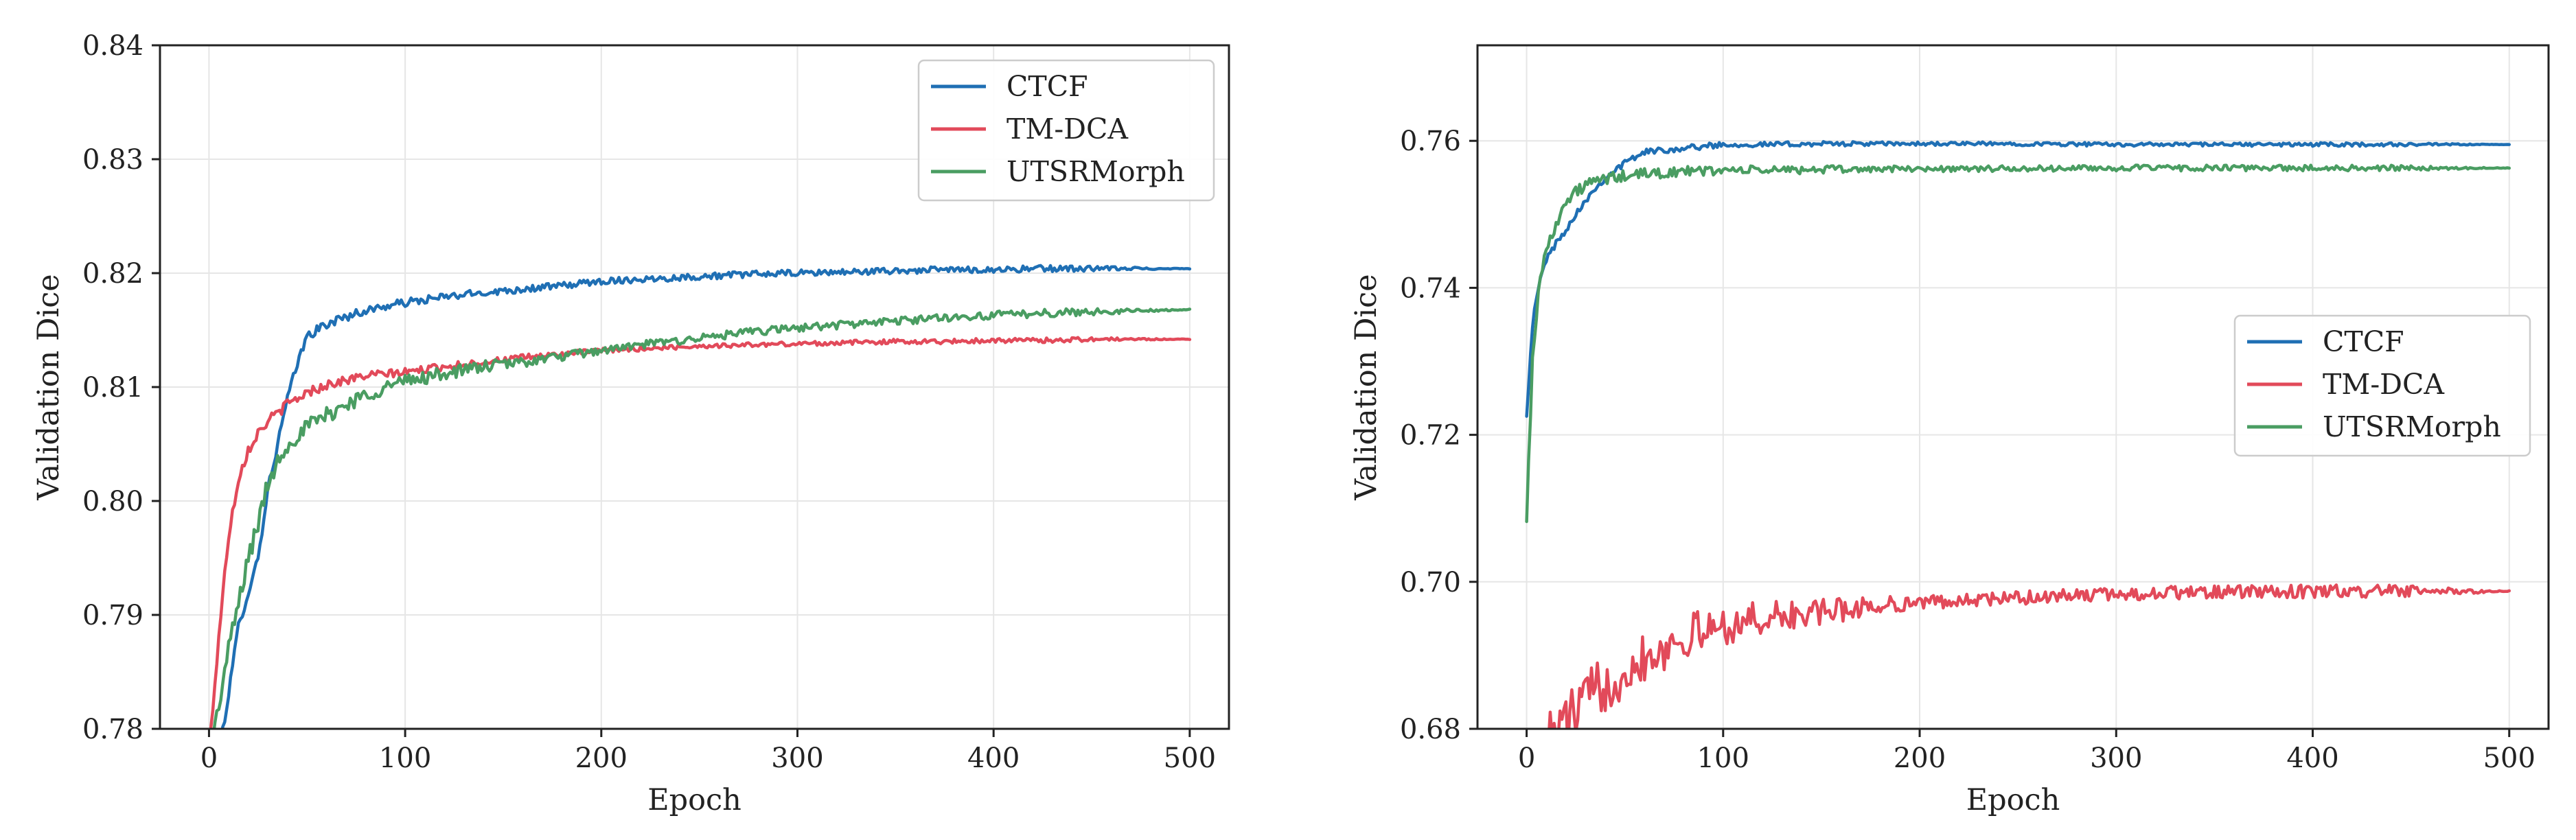  Describe the element at coordinates (1190, 758) in the screenshot. I see `chart-left-x-tick-label: 500` at that location.